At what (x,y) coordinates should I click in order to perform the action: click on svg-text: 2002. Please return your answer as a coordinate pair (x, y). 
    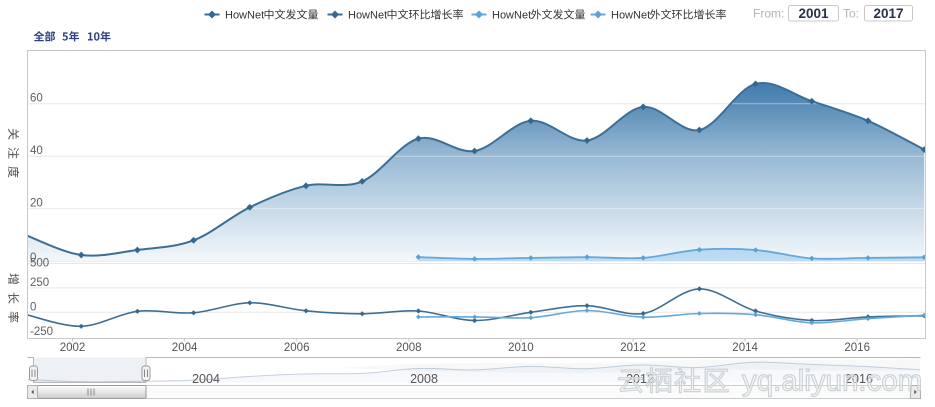
    Looking at the image, I should click on (73, 348).